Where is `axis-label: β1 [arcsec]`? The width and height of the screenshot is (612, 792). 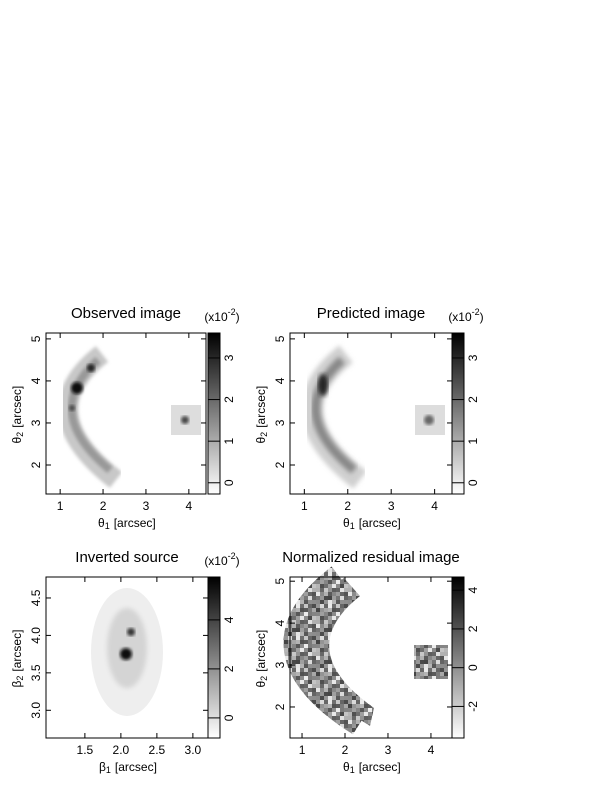
axis-label: β1 [arcsec] is located at coordinates (128, 767).